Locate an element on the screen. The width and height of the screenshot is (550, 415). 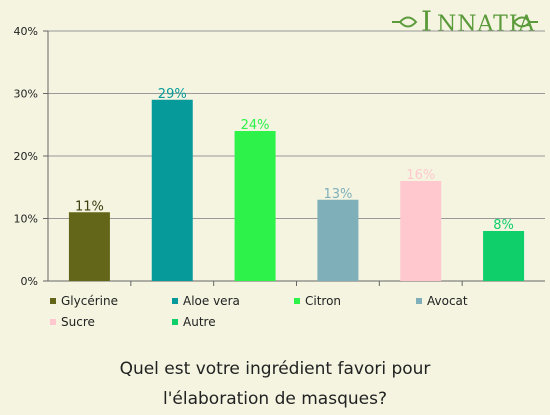
question-line-2: l'élaboration de masques? is located at coordinates (275, 399).